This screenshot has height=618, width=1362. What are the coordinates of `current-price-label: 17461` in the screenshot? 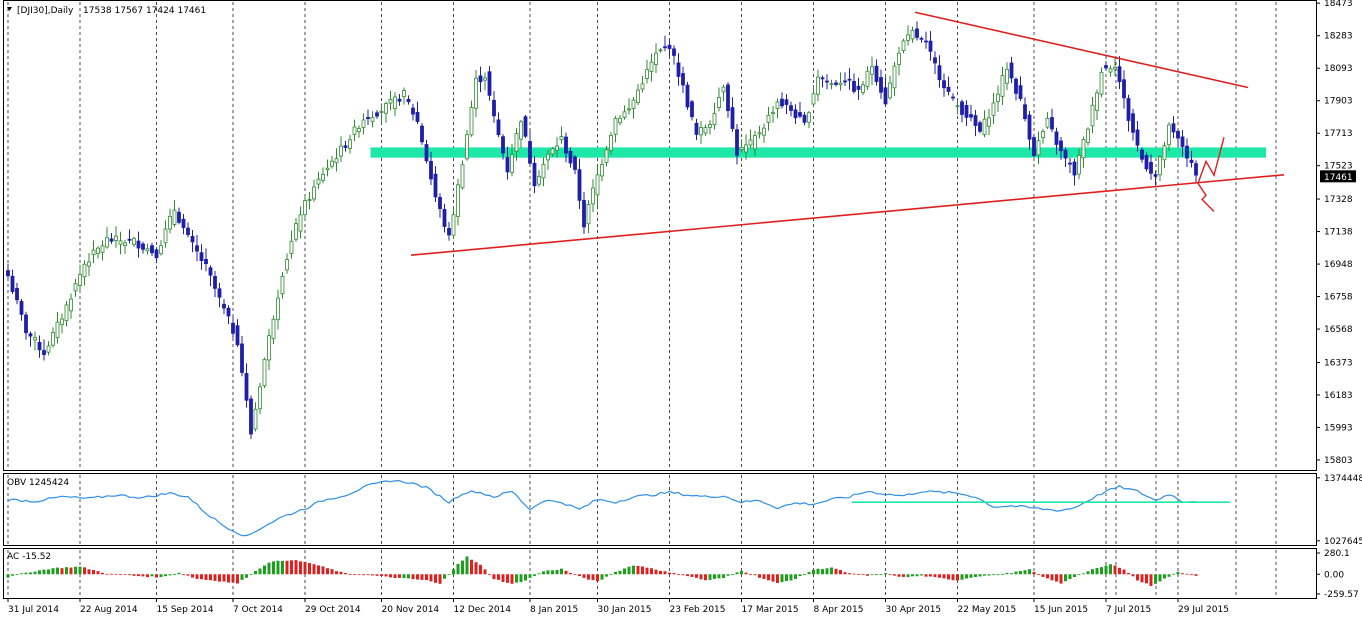 It's located at (1338, 178).